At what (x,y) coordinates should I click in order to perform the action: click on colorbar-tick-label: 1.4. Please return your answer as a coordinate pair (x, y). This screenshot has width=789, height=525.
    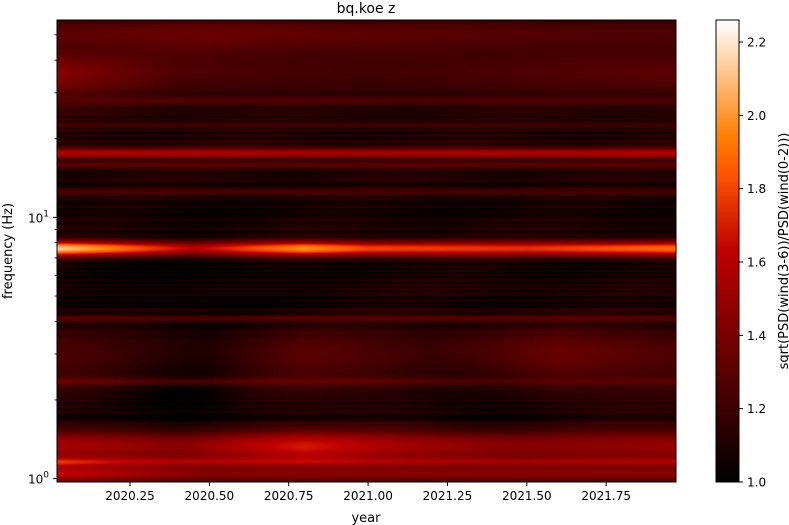
    Looking at the image, I should click on (756, 336).